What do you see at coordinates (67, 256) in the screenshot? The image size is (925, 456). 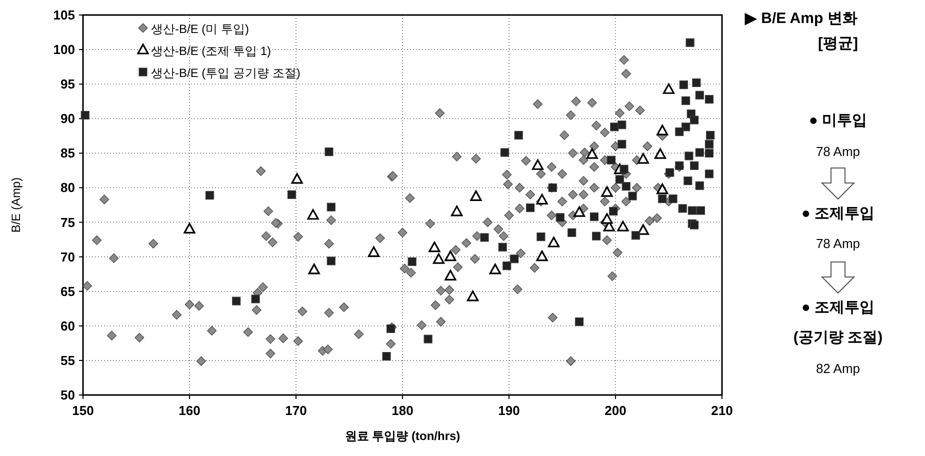 I see `y-tick-label: 70` at bounding box center [67, 256].